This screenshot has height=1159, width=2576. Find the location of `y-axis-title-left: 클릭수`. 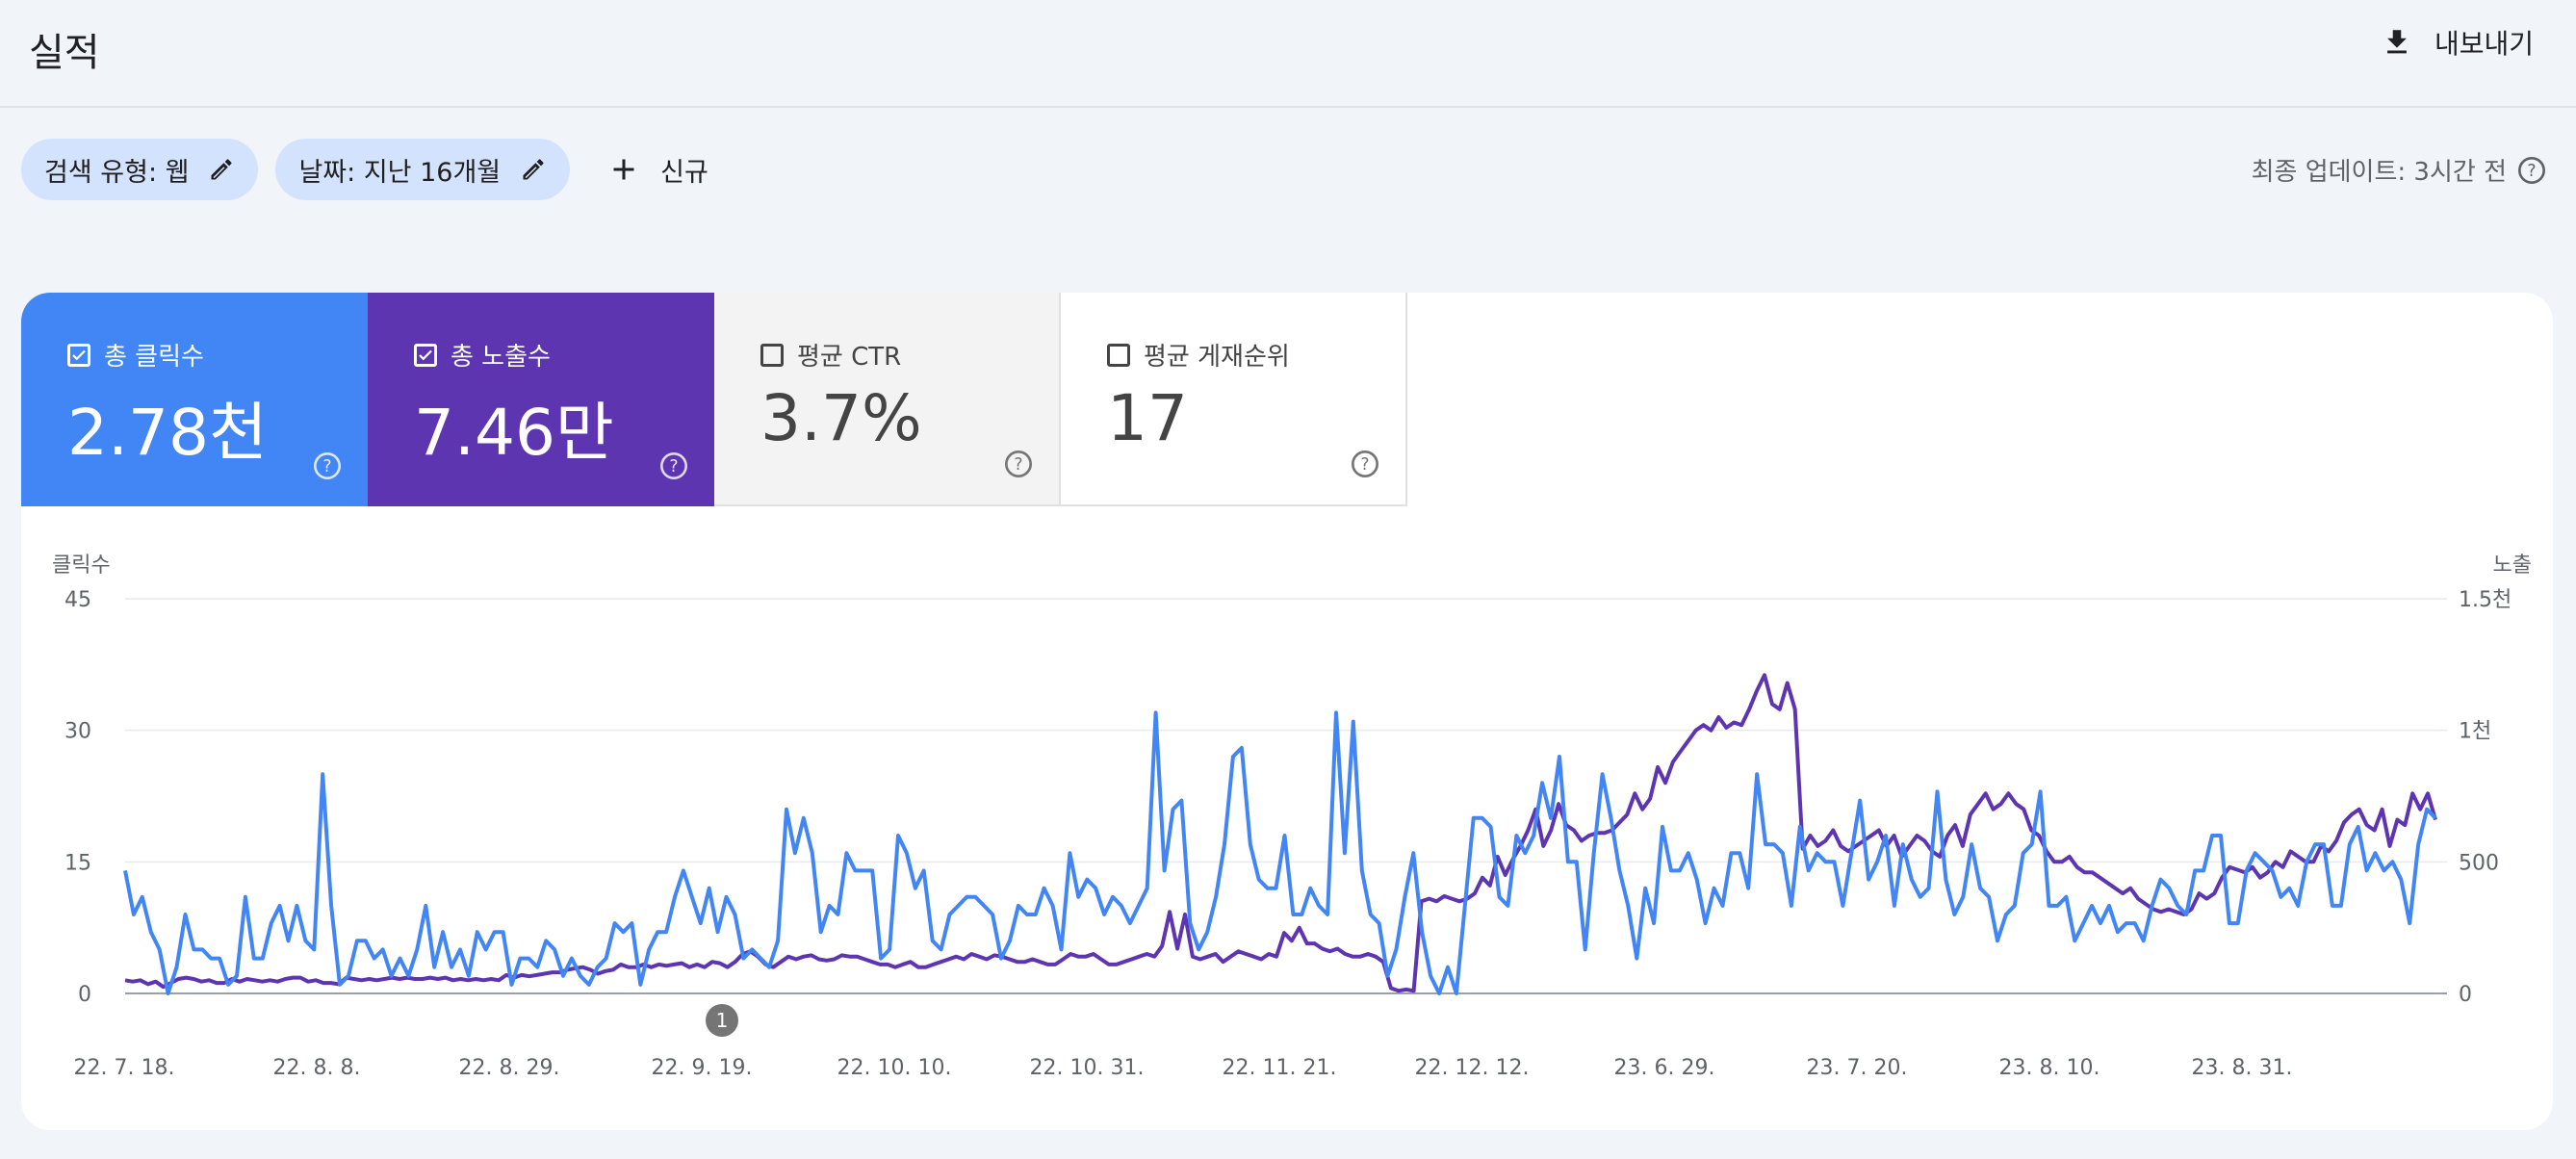

y-axis-title-left: 클릭수 is located at coordinates (81, 566).